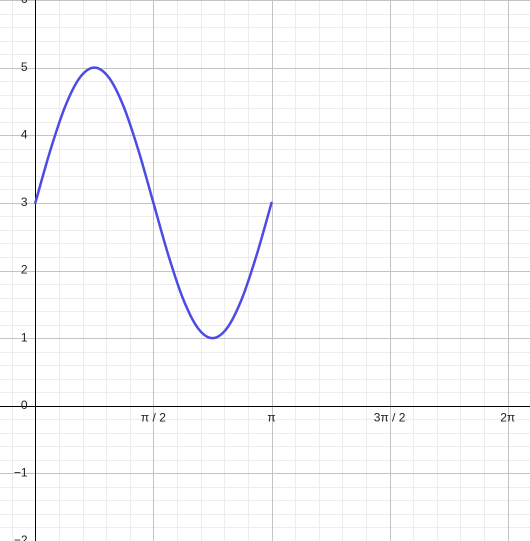 The height and width of the screenshot is (541, 530). What do you see at coordinates (24, 405) in the screenshot?
I see `y-tick-label: 0` at bounding box center [24, 405].